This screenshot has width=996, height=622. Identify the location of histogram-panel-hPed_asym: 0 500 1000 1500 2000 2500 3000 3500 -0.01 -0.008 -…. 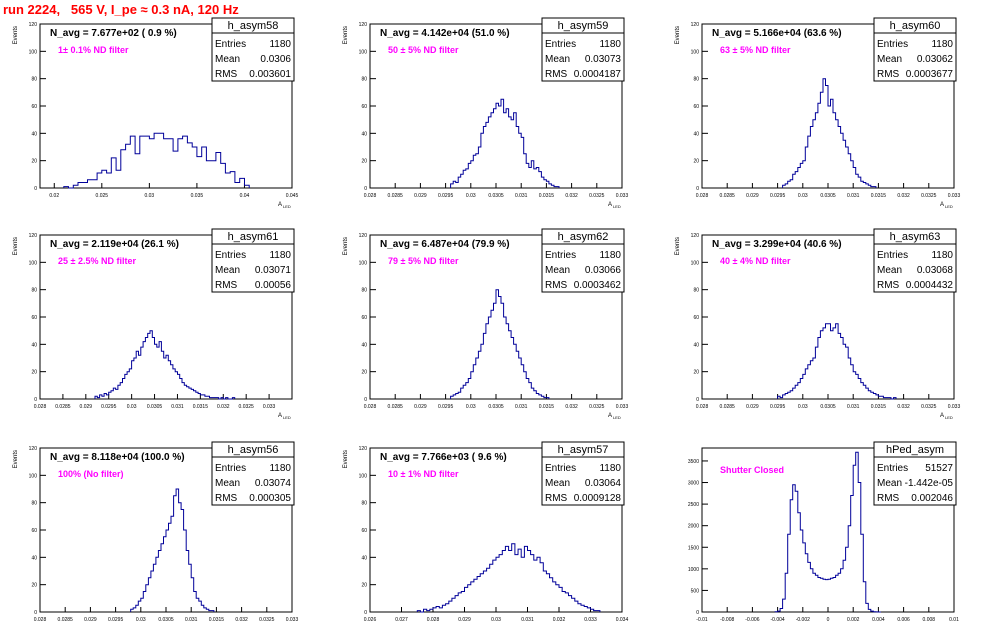
(823, 531).